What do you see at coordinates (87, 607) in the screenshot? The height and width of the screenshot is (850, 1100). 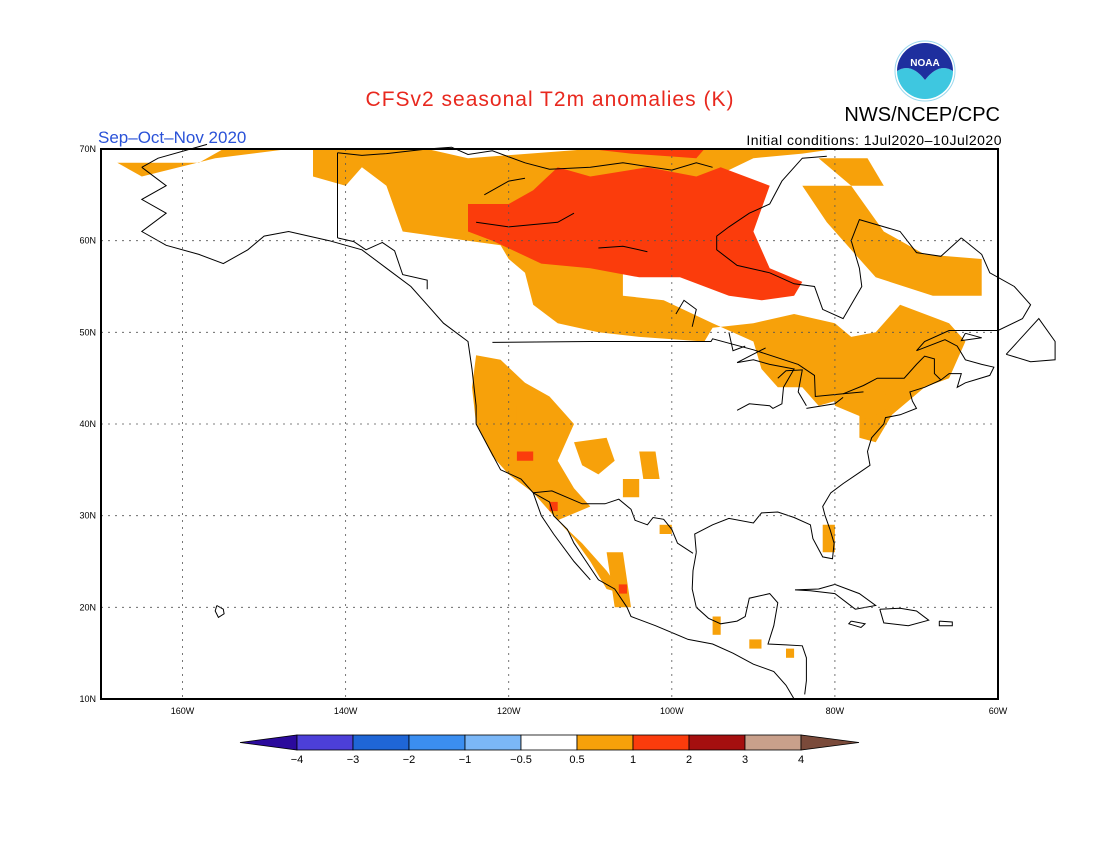 I see `lat-label: 20N` at bounding box center [87, 607].